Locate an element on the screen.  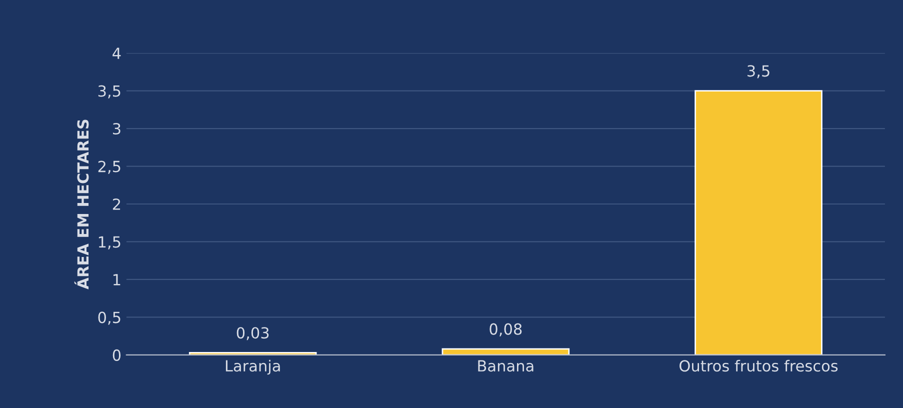
y-tick-label: 2 is located at coordinates (116, 204).